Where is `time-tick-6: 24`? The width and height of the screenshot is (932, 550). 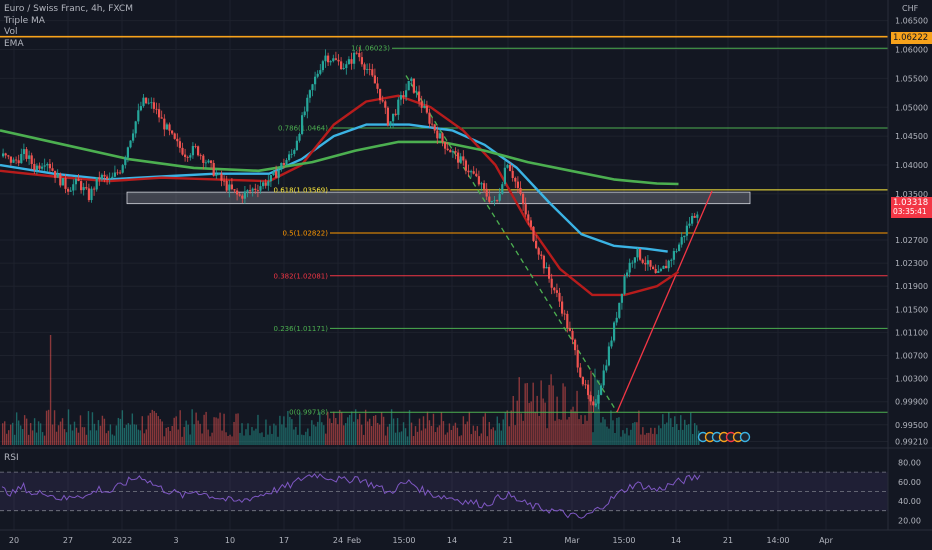
time-tick-6: 24 is located at coordinates (338, 540).